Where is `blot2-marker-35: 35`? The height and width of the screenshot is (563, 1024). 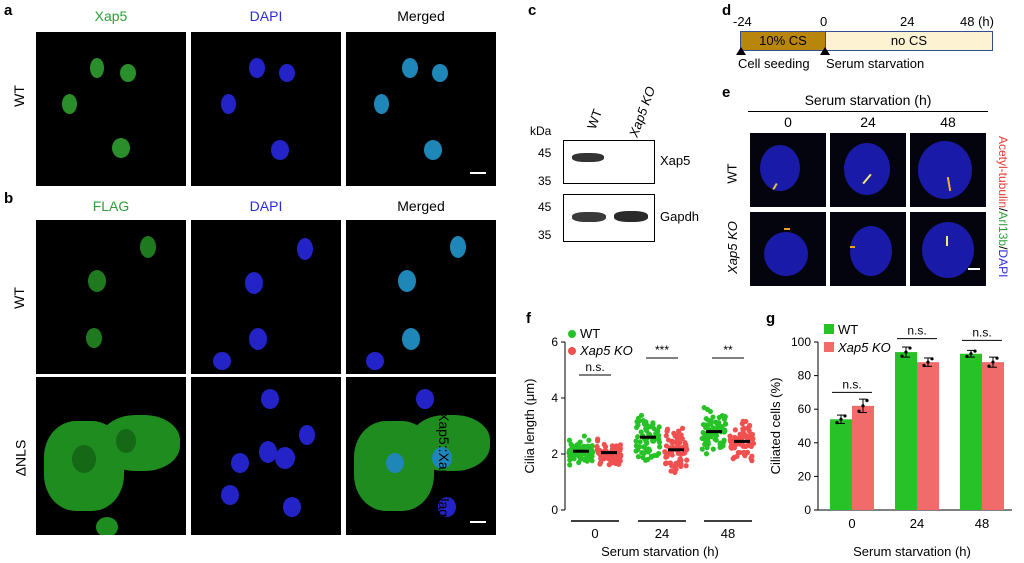 blot2-marker-35: 35 is located at coordinates (545, 235).